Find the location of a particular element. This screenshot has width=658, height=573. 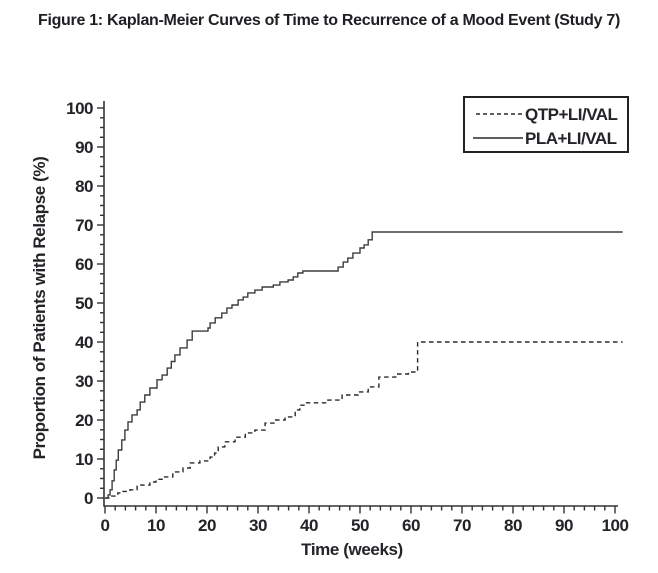

x-axis-title: Time (weeks) is located at coordinates (352, 549).